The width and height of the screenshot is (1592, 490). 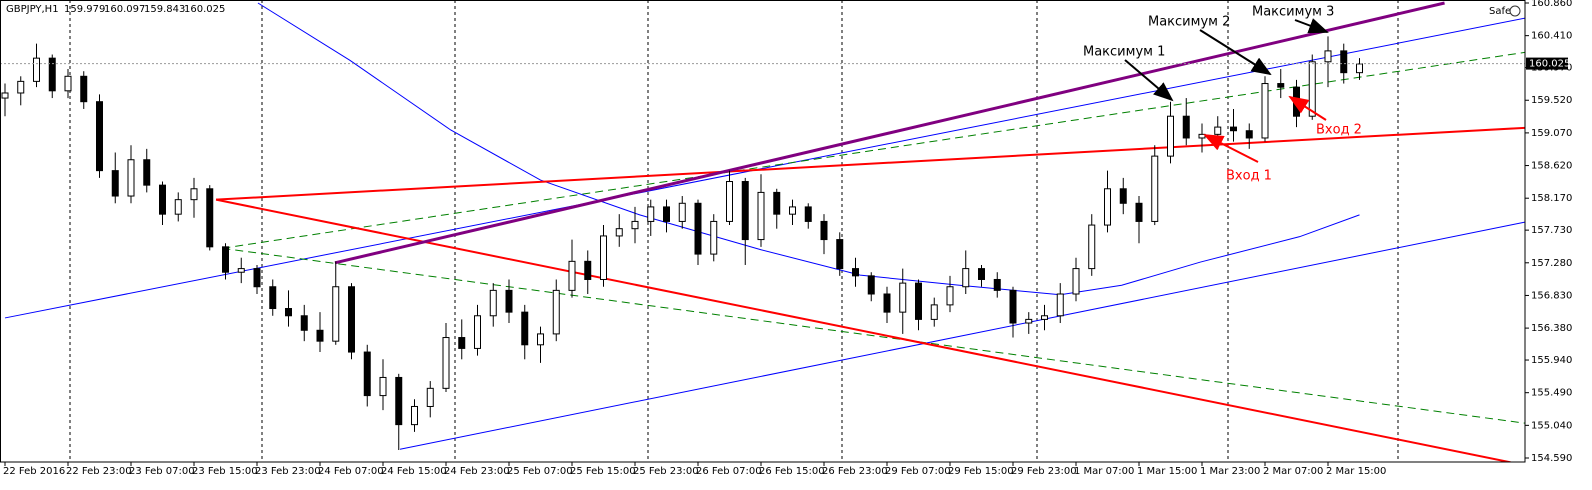 I want to click on x-tick-label: 26 Feb 07:00, so click(x=729, y=471).